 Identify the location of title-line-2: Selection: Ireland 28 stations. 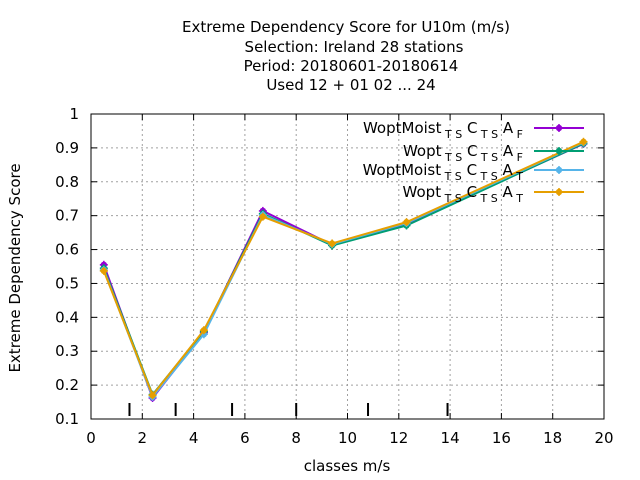
(354, 47).